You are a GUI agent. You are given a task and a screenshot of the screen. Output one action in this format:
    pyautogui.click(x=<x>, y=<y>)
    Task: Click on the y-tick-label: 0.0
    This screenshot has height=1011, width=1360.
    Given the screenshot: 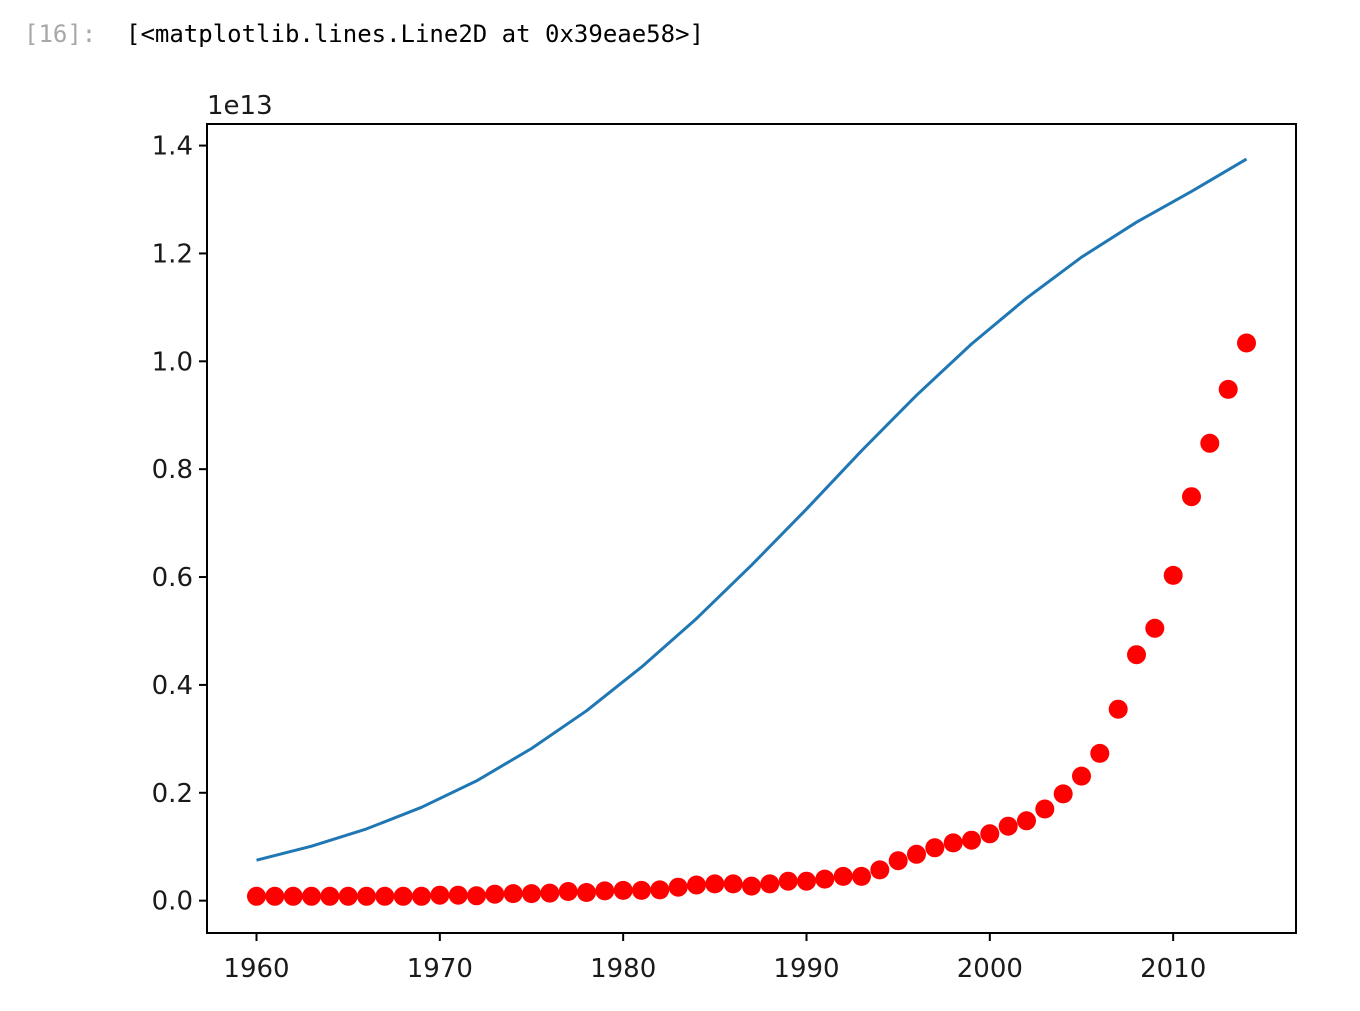 What is the action you would take?
    pyautogui.click(x=172, y=902)
    